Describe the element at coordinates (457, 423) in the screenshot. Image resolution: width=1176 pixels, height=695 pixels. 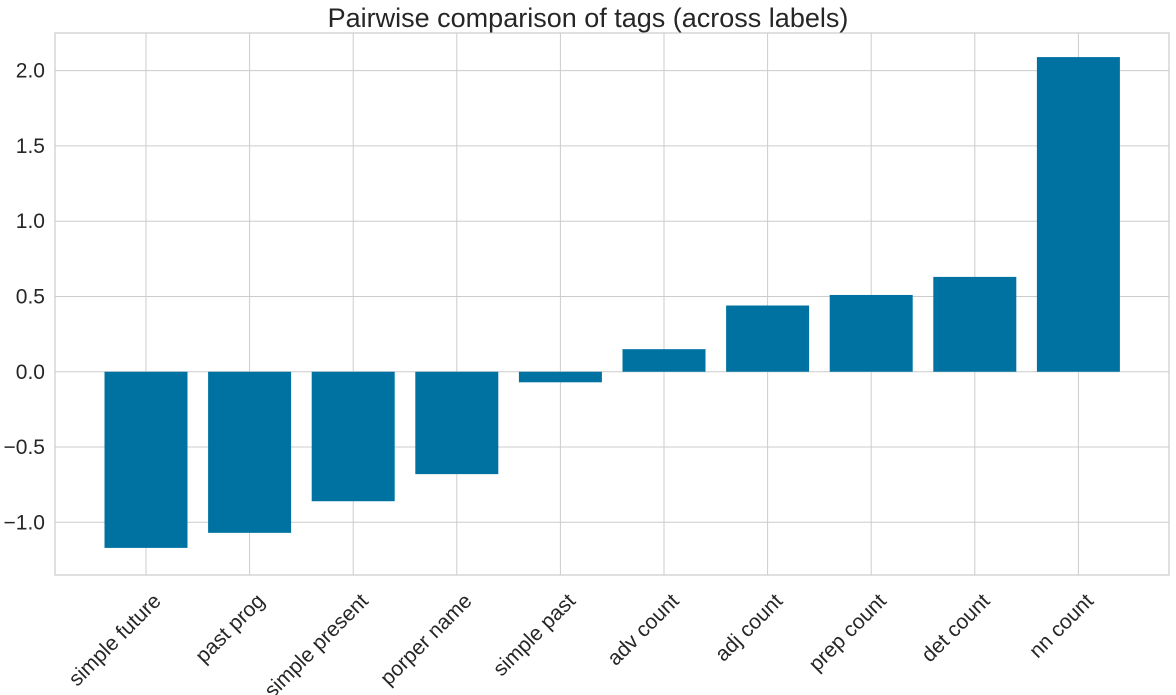
I see `bar-porper-name` at that location.